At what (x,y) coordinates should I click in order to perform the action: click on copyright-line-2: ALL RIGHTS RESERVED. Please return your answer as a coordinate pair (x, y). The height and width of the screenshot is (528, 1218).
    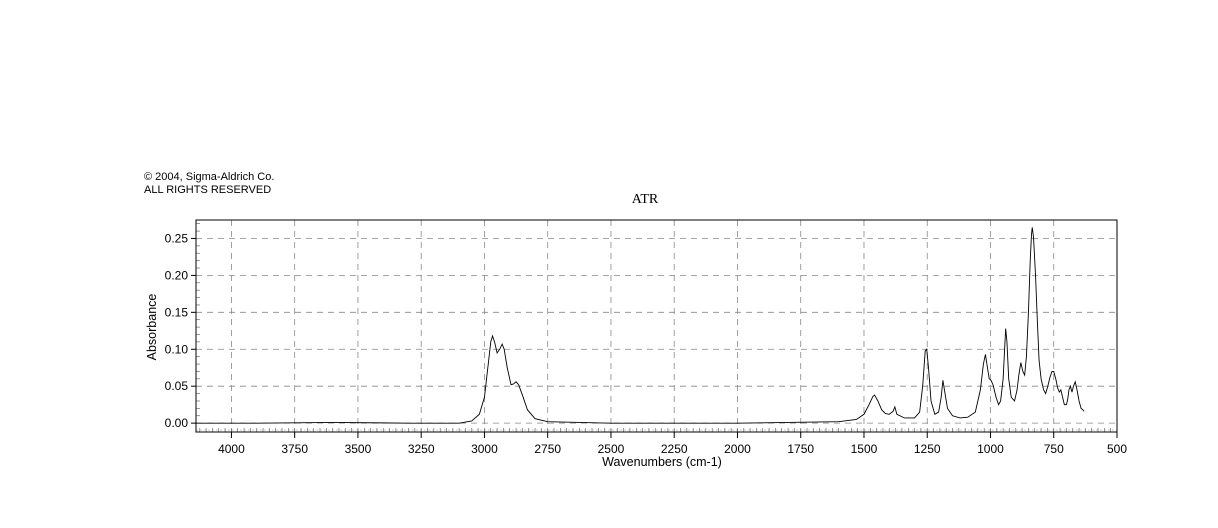
    Looking at the image, I should click on (208, 190).